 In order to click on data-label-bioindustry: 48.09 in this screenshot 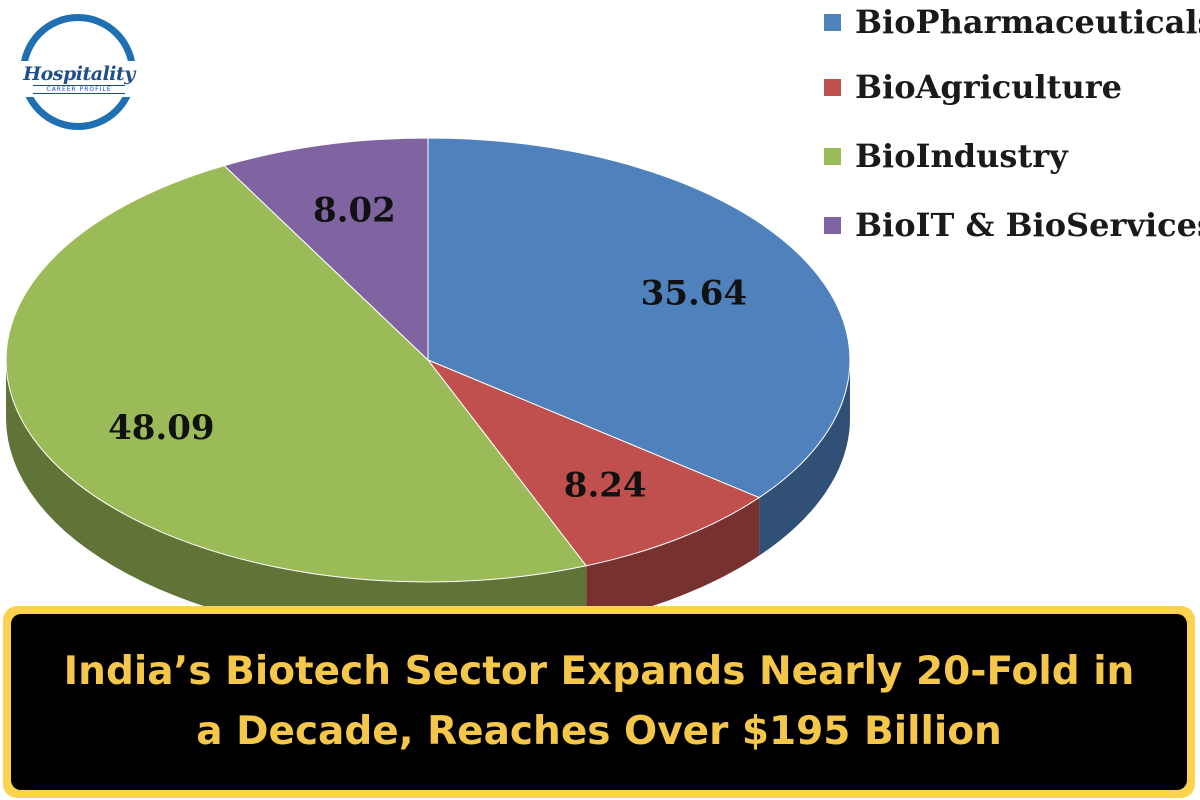, I will do `click(161, 428)`.